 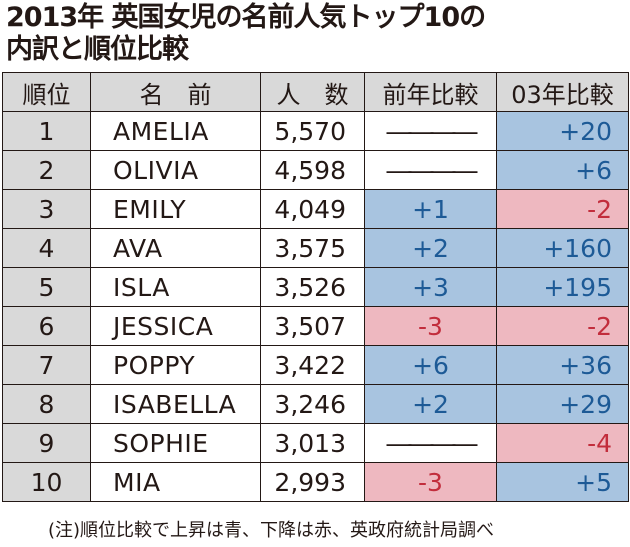 I want to click on name-cell: AVA, so click(x=175, y=248).